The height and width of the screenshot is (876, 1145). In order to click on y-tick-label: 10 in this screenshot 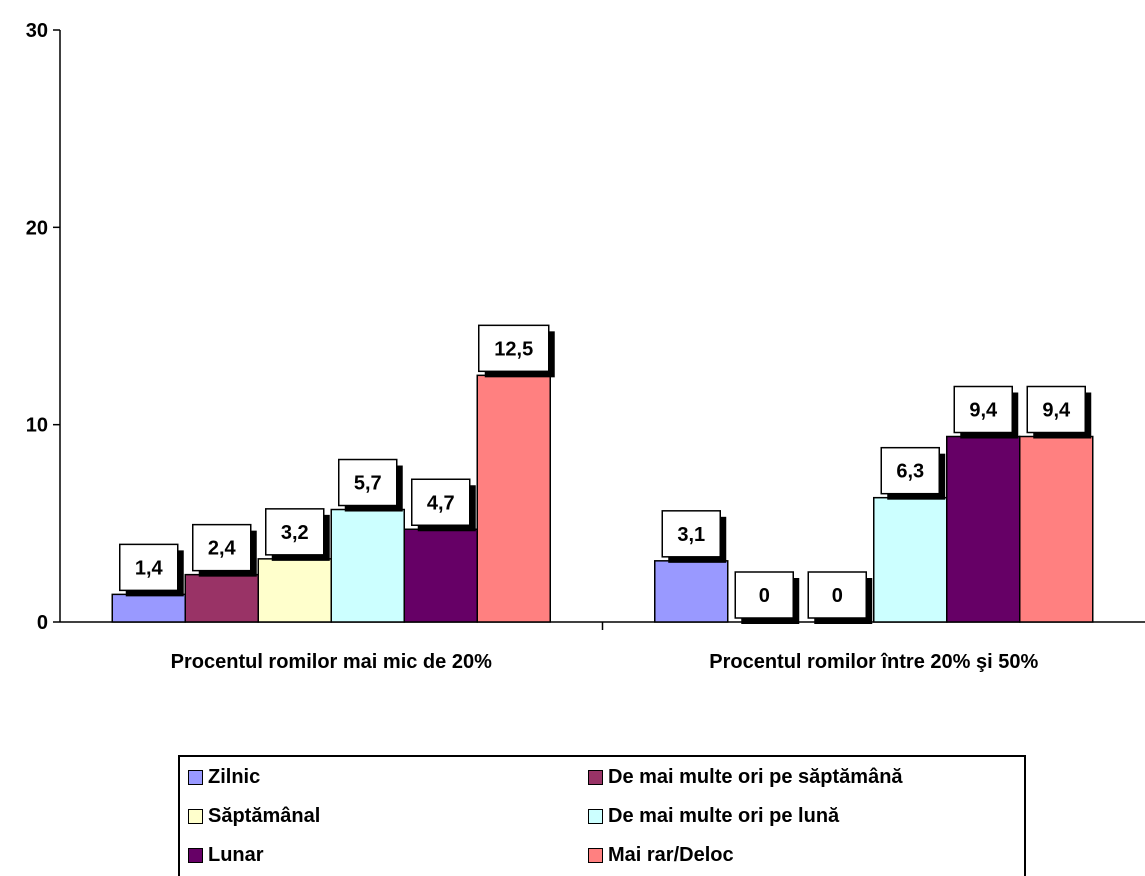, I will do `click(37, 426)`.